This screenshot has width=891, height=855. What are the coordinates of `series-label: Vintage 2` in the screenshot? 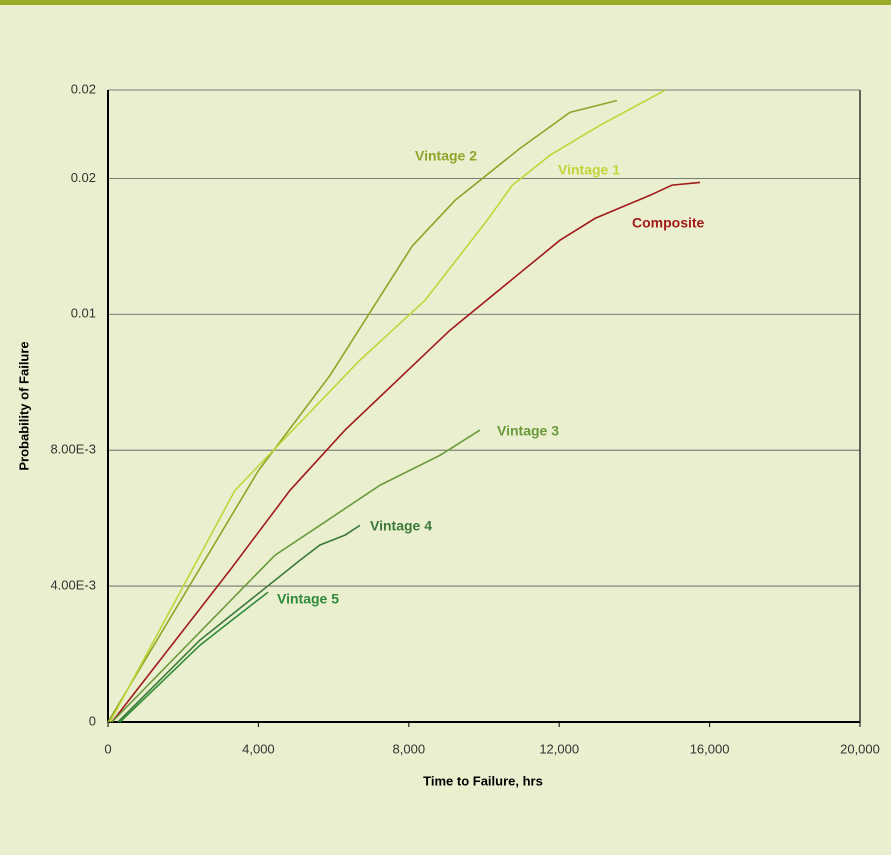 It's located at (446, 156).